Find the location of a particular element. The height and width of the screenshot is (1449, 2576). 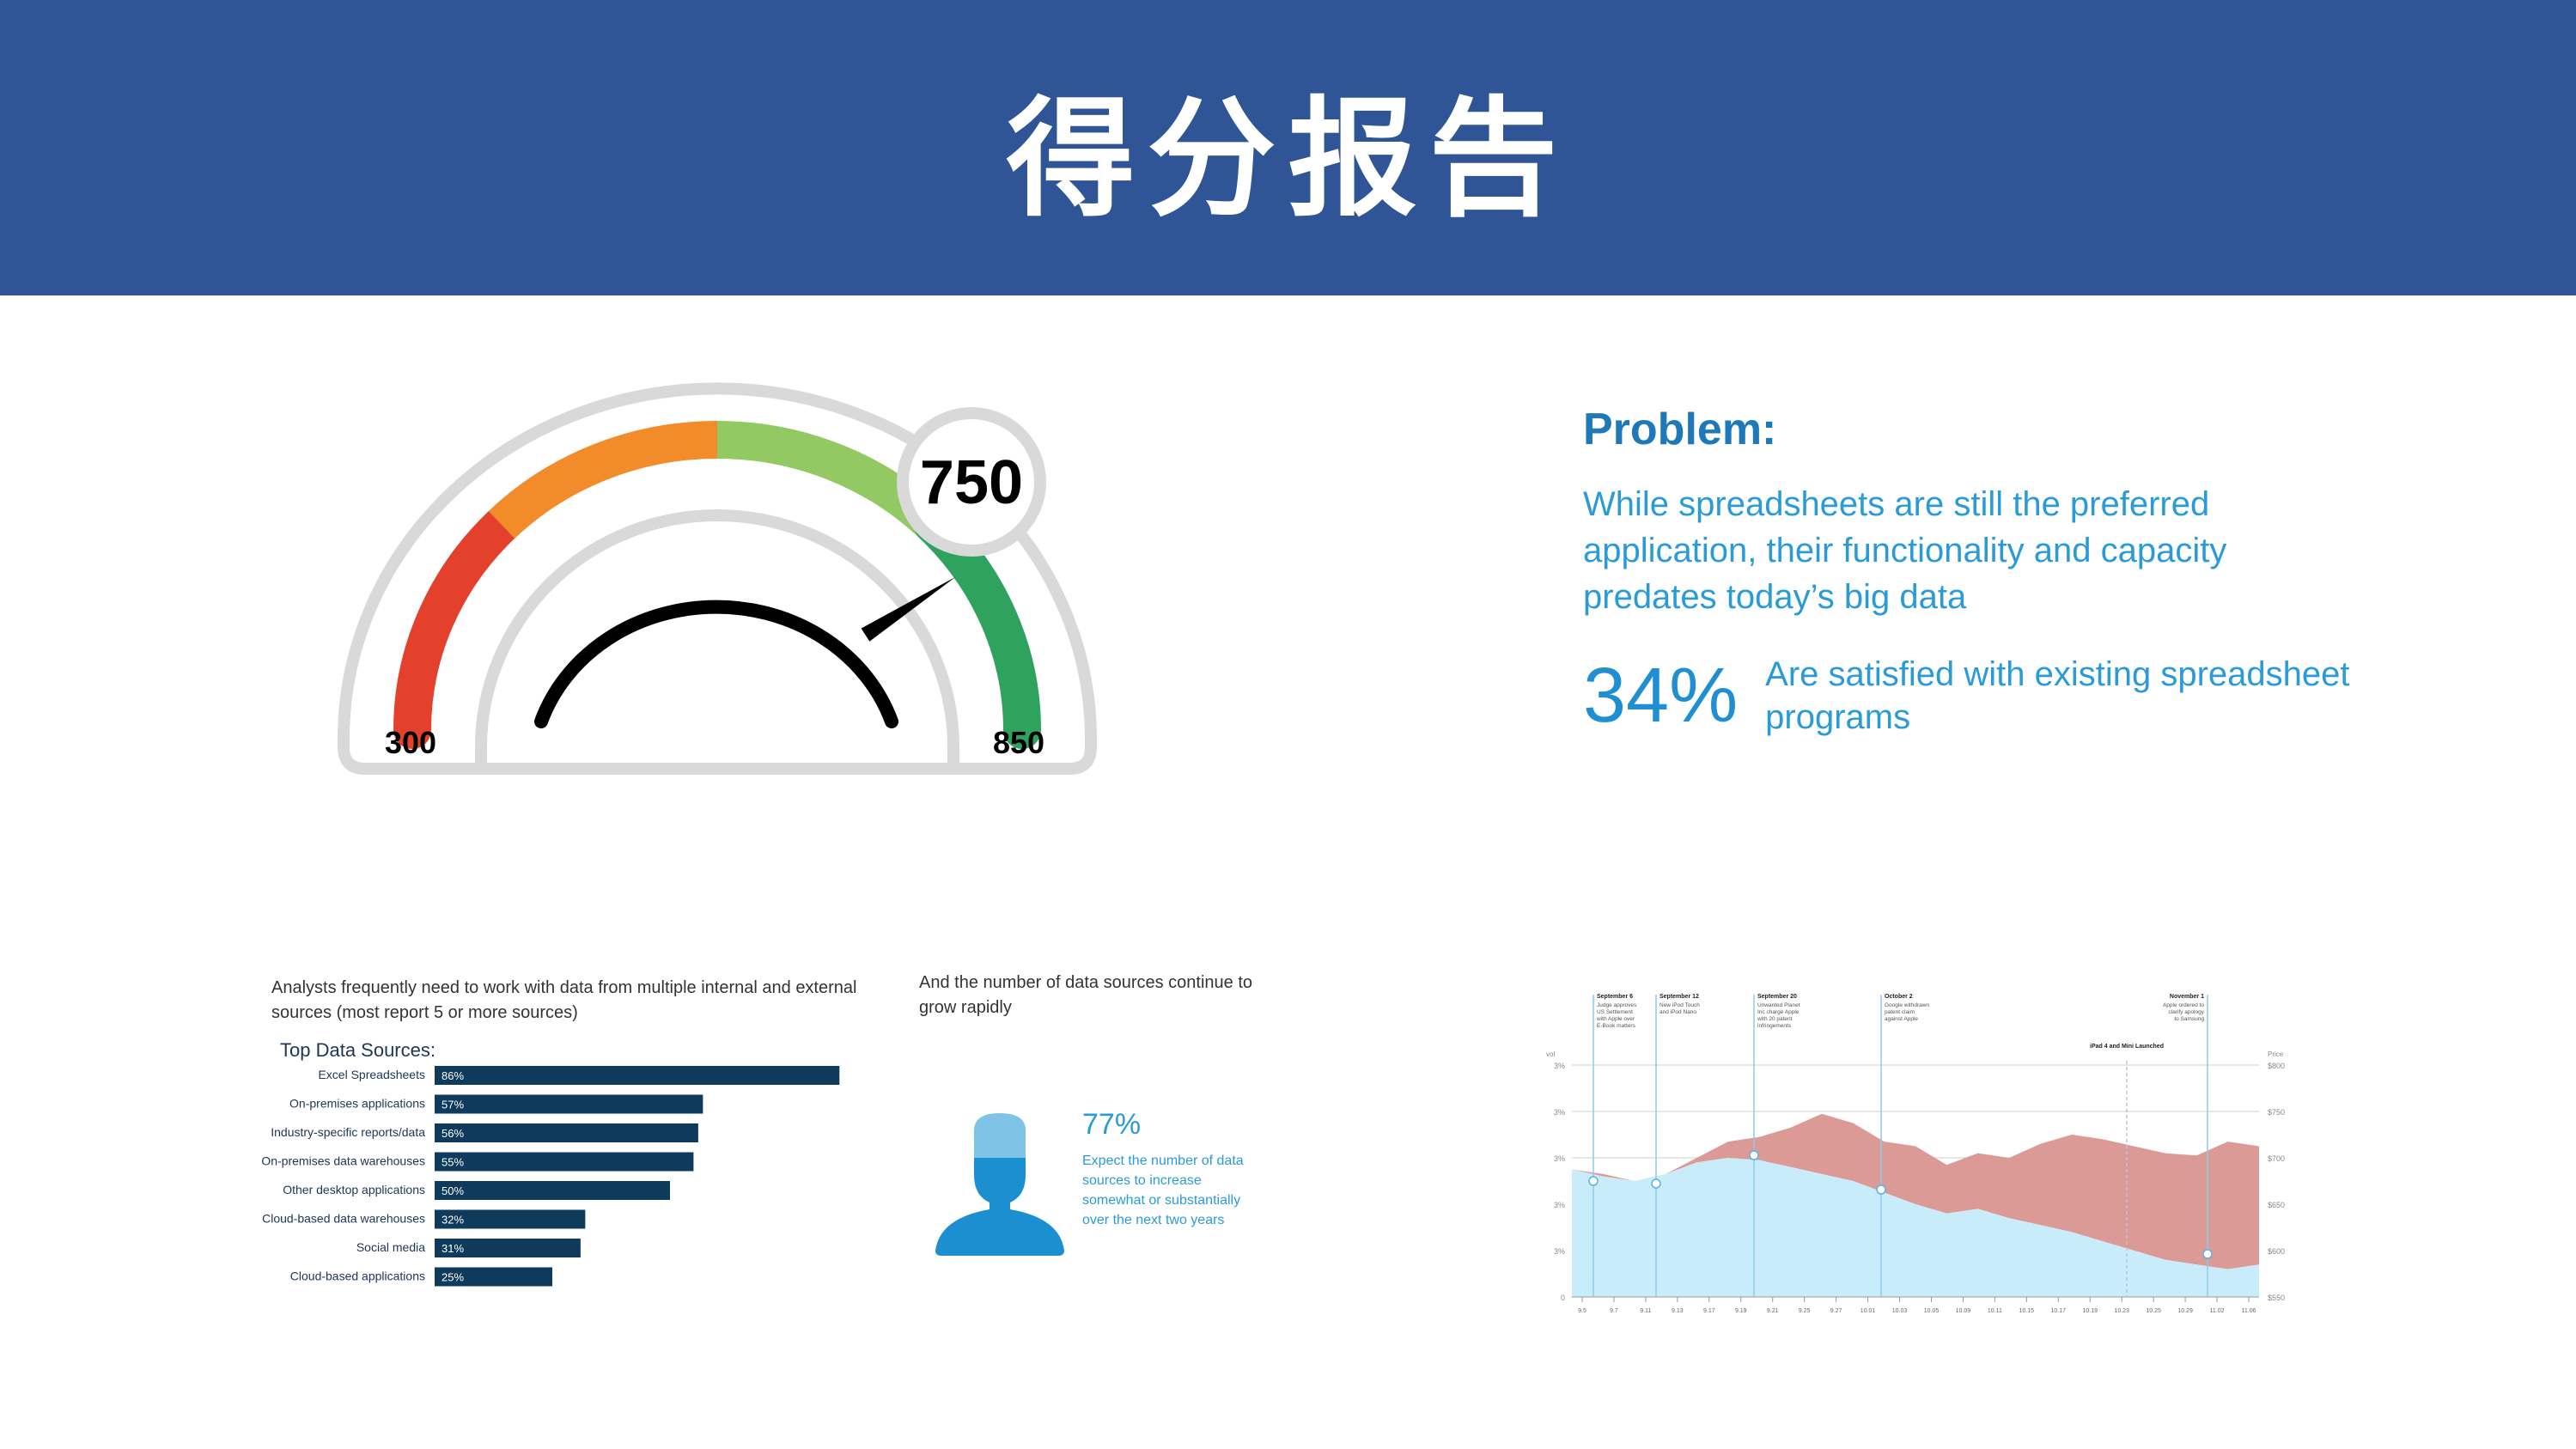

timeline-x-tick-label: 9.17 is located at coordinates (1709, 1311).